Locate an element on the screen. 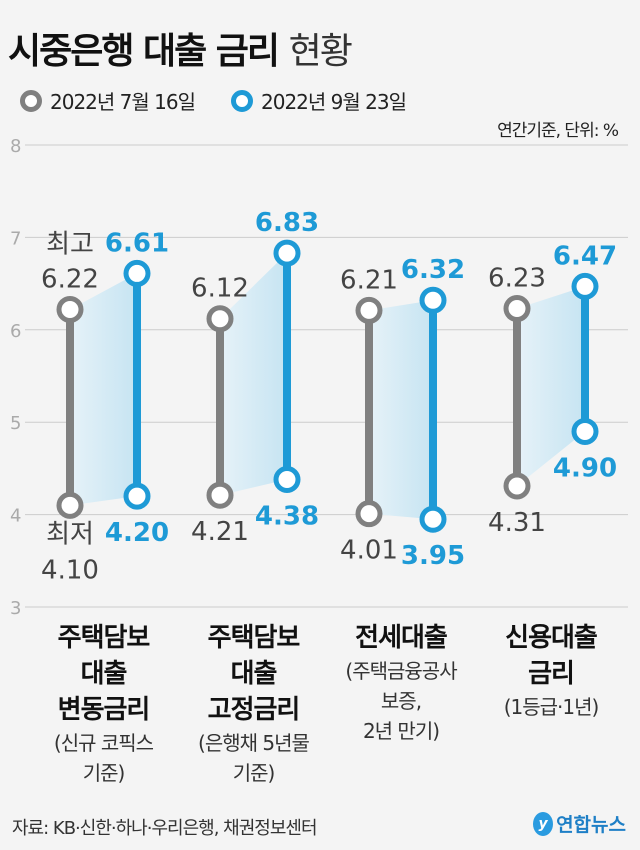 The width and height of the screenshot is (640, 850). logo-text: 연합뉴스 is located at coordinates (591, 825).